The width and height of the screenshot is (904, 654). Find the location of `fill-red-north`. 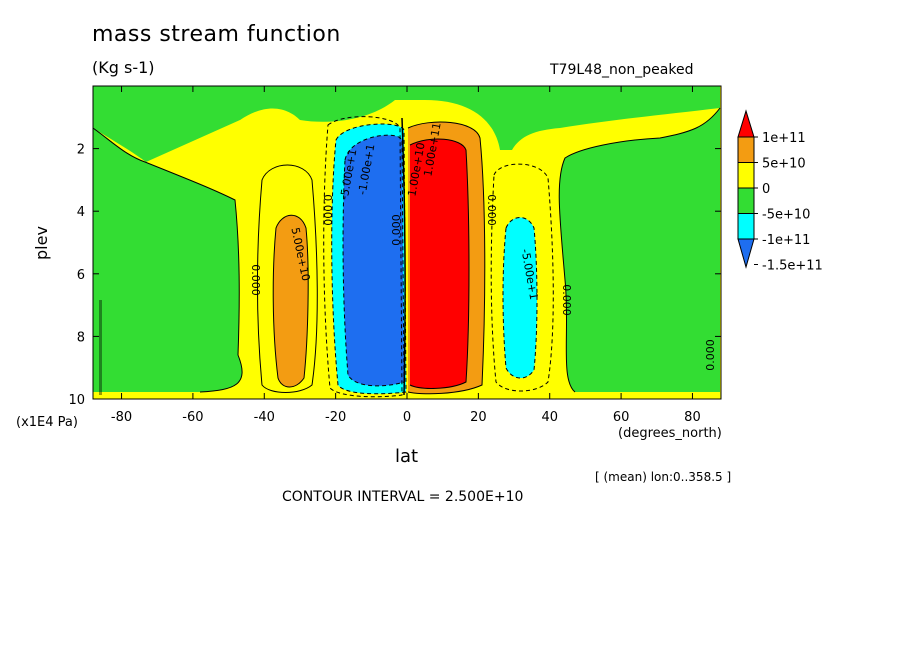

fill-red-north is located at coordinates (439, 263).